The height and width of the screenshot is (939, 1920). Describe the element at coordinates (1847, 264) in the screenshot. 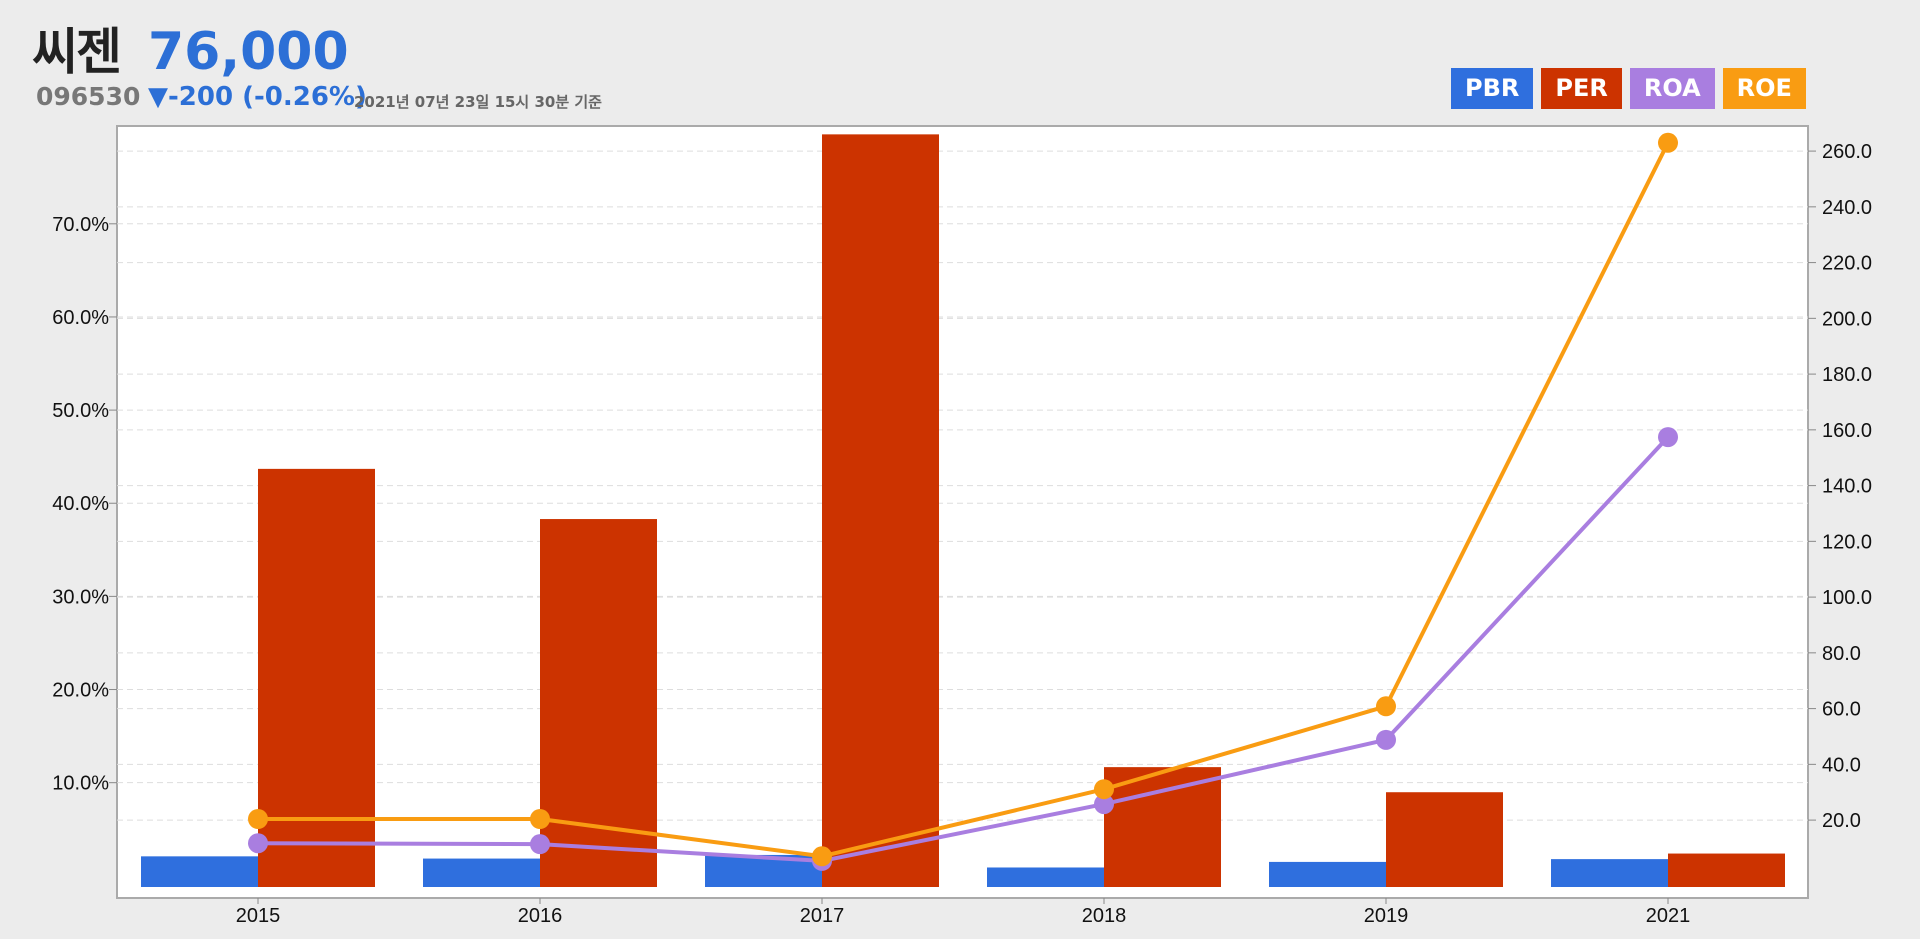

I see `right-tick-label: 220.0` at that location.